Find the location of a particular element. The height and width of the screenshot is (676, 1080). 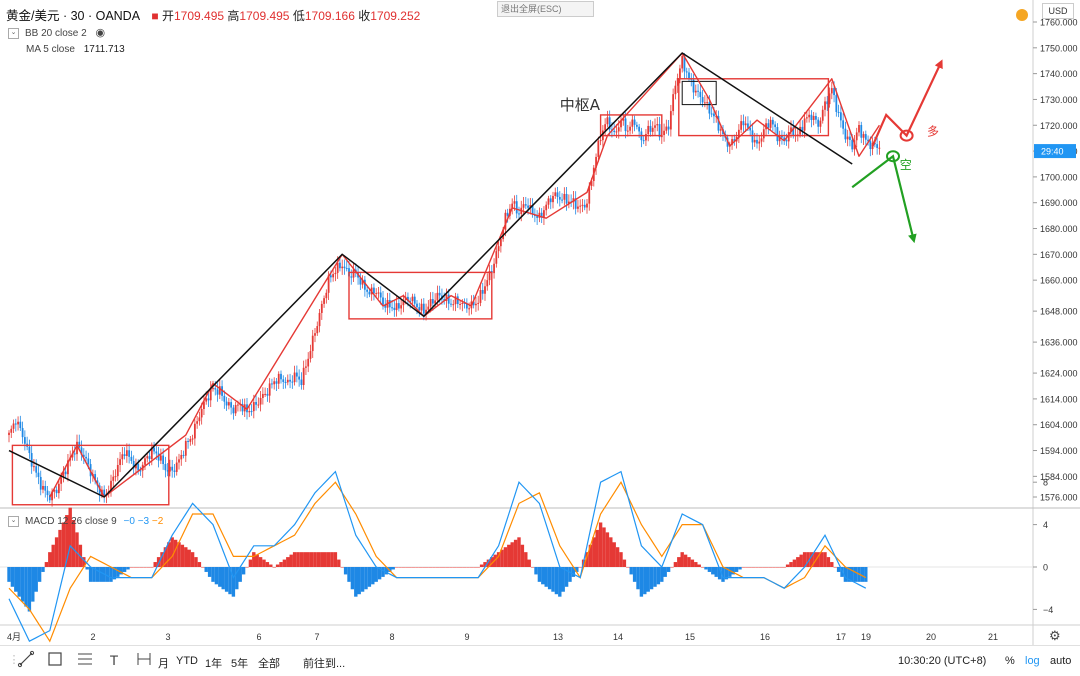

eye-icon: ◉ is located at coordinates (100, 33).